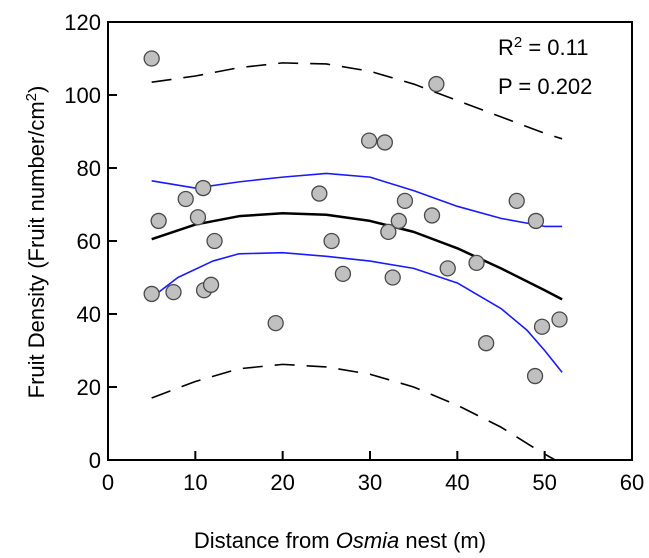  What do you see at coordinates (543, 47) in the screenshot?
I see `r-squared-annotation: R2 = 0.11` at bounding box center [543, 47].